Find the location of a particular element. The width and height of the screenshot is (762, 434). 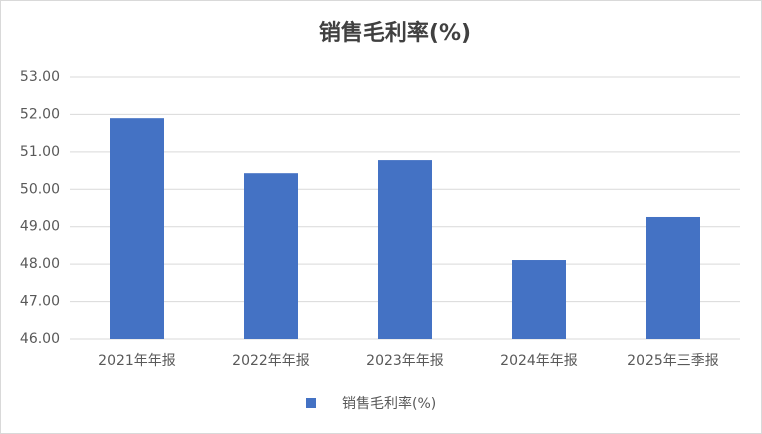

y-tick-label: 48.00 is located at coordinates (40, 264).